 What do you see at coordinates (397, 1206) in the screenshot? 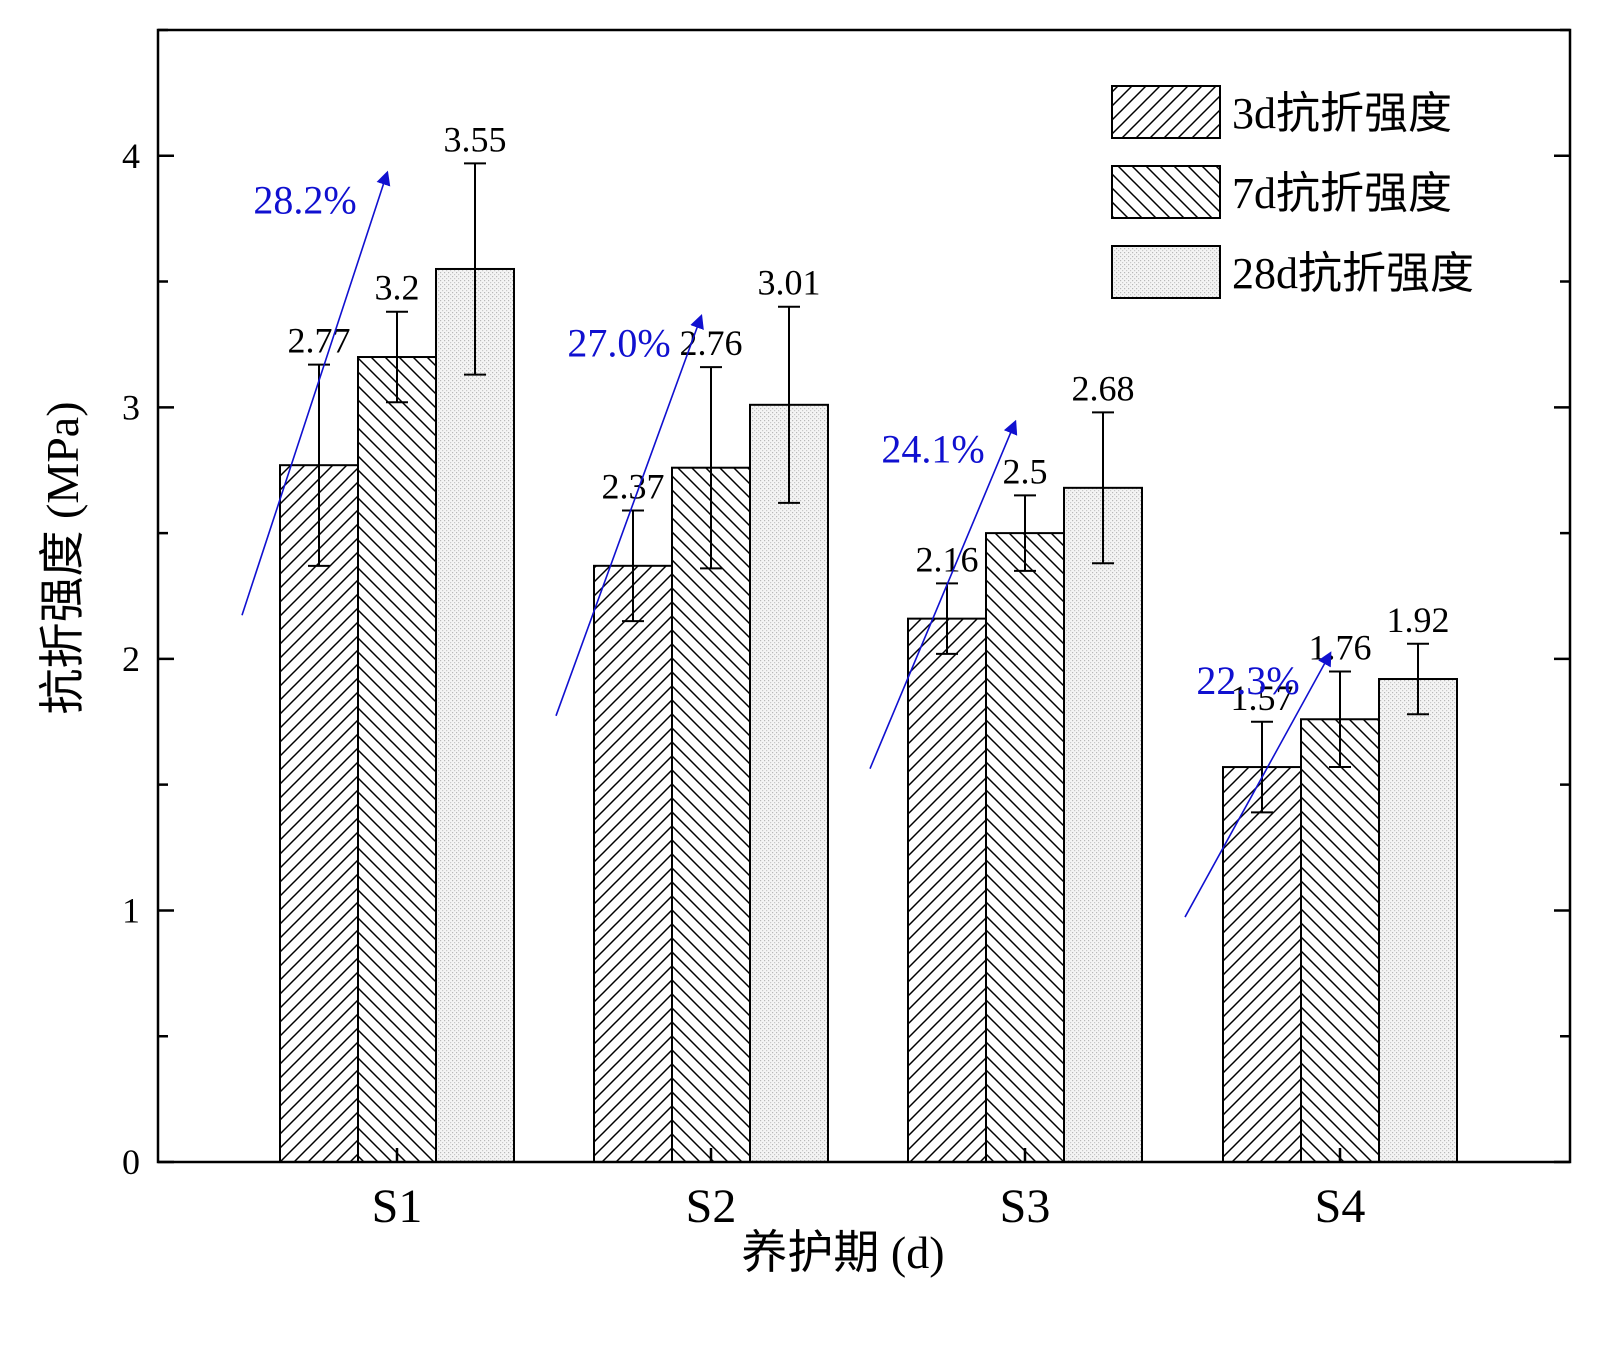
I see `x-tick-label: S1` at bounding box center [397, 1206].